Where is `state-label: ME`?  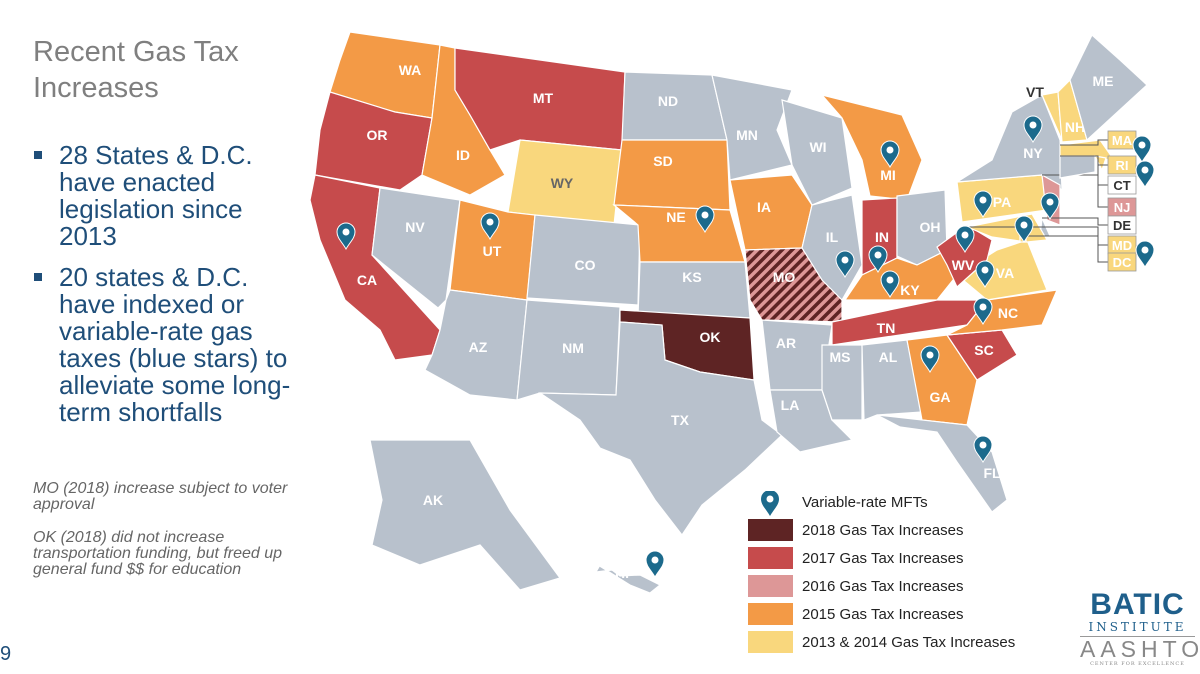
state-label: ME is located at coordinates (1103, 81).